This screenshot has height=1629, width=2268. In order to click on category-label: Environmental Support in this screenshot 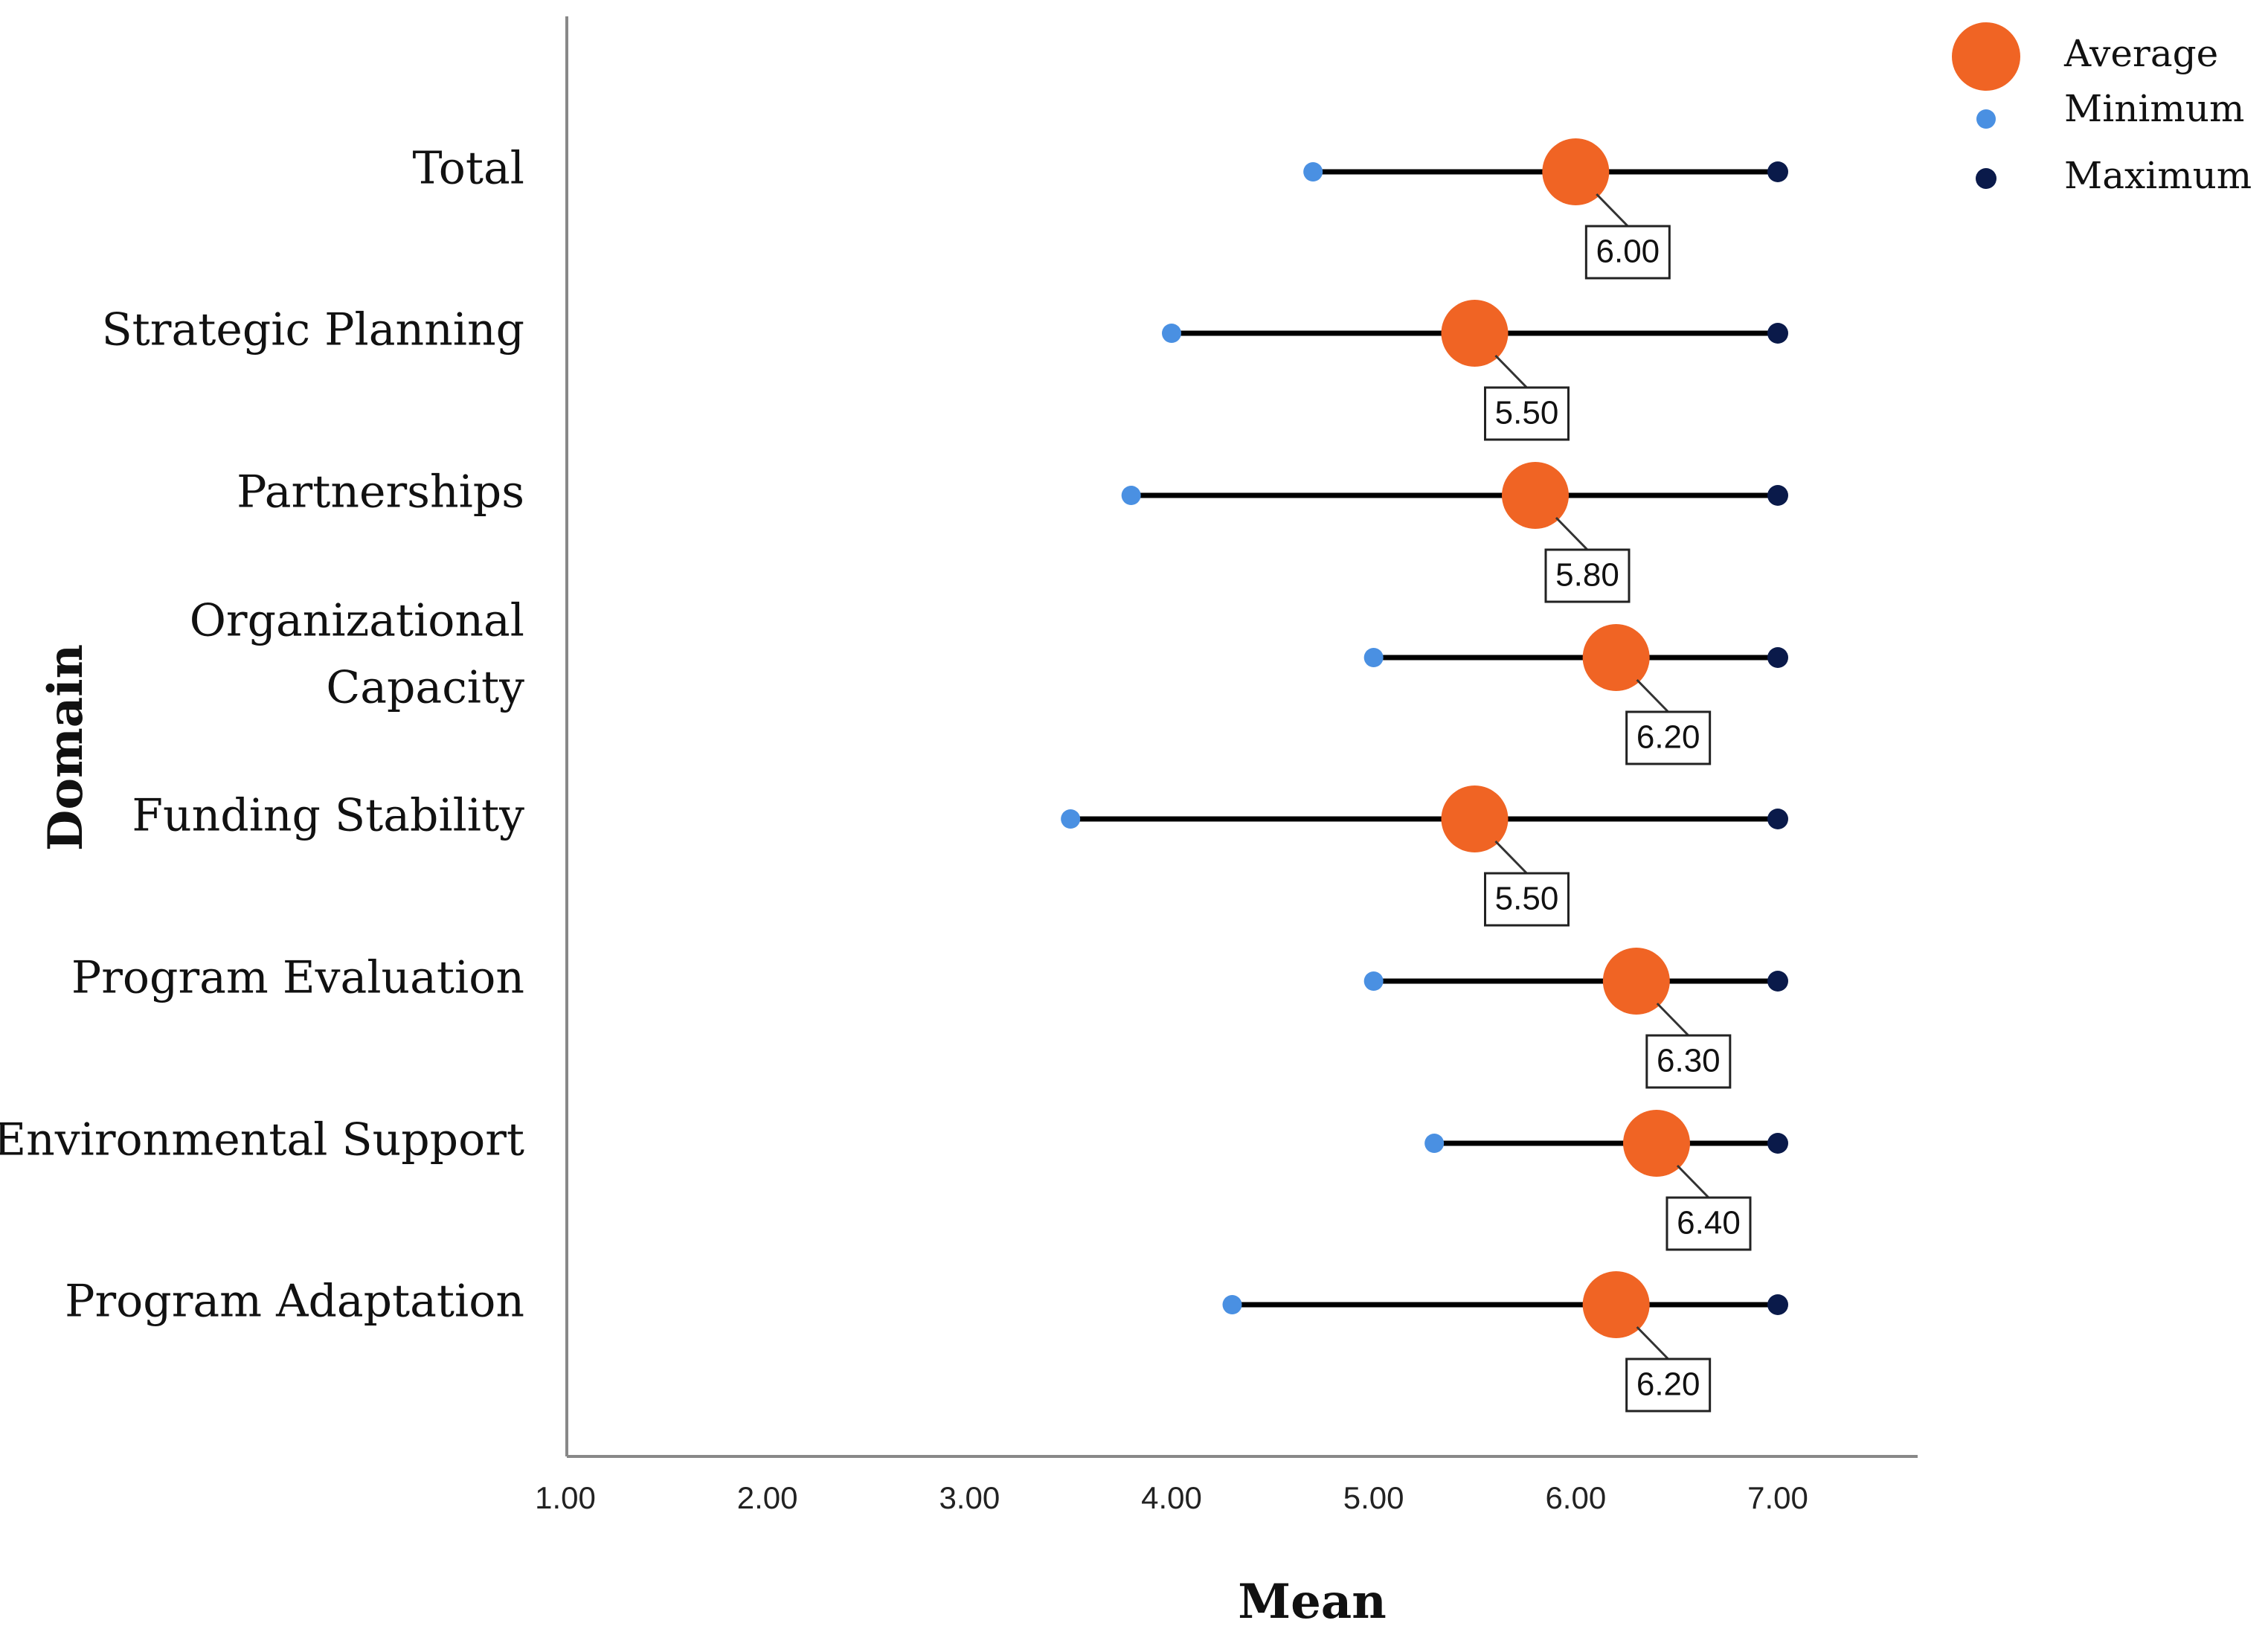, I will do `click(262, 1140)`.